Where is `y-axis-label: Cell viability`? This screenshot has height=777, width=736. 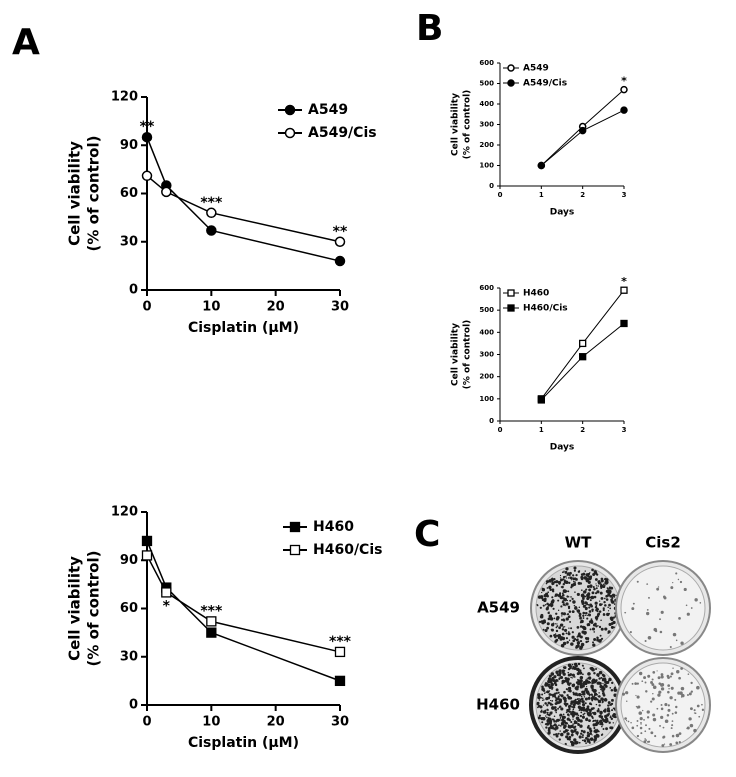
y-axis-label: Cell viability is located at coordinates (456, 354).